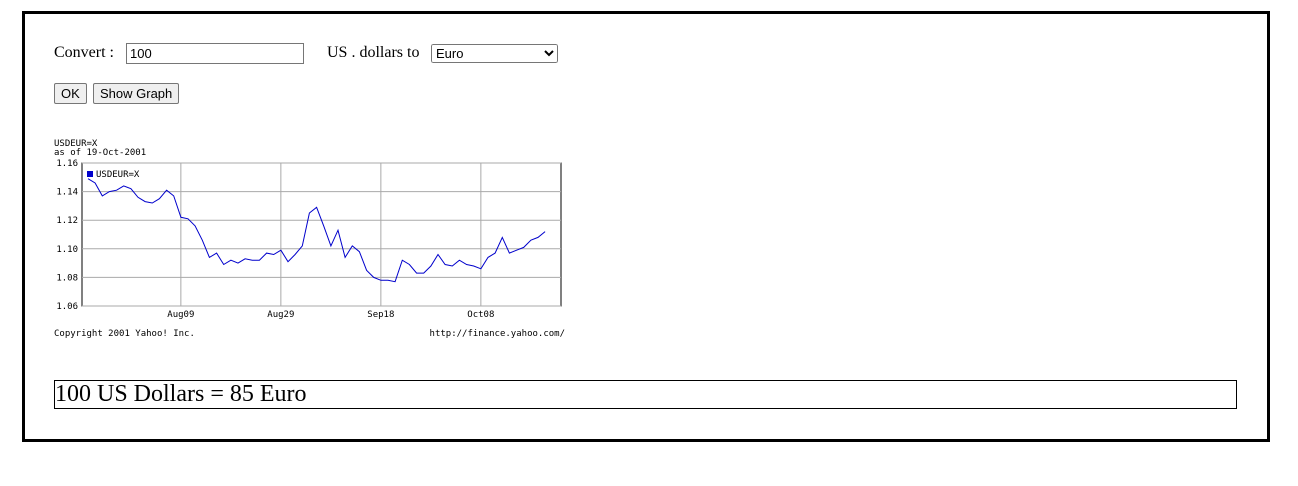 Image resolution: width=1298 pixels, height=486 pixels. Describe the element at coordinates (497, 334) in the screenshot. I see `footer-right: http://finance.yahoo.com/` at that location.